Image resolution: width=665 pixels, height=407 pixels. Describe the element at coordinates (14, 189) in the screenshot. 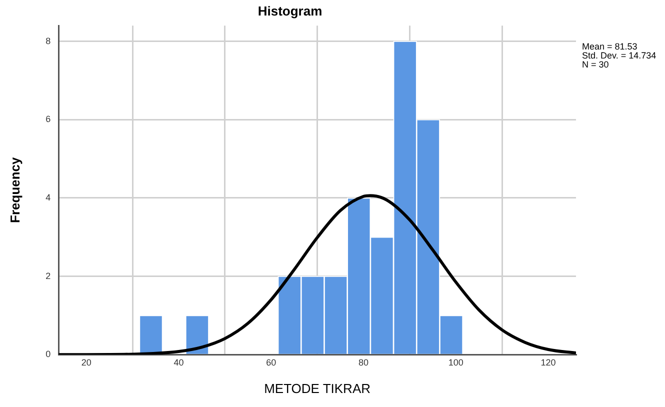

I see `y-axis-title: Frequency` at that location.